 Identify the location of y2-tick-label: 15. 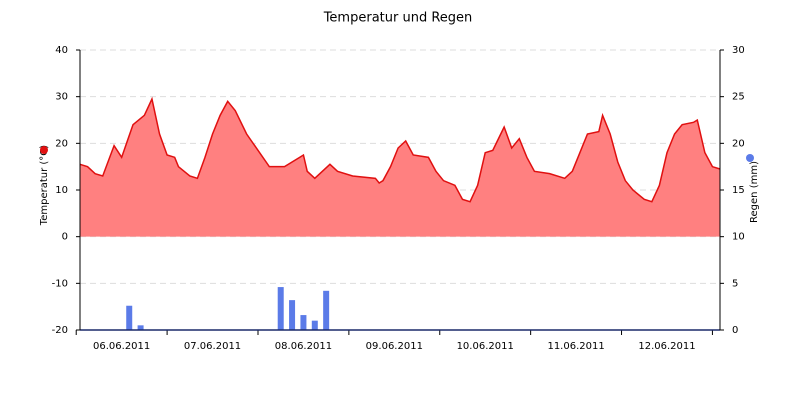
(738, 190).